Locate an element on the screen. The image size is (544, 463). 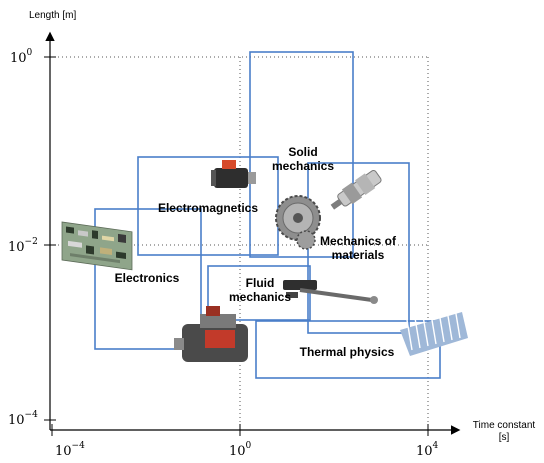
box-thermal-physics is located at coordinates (348, 349).